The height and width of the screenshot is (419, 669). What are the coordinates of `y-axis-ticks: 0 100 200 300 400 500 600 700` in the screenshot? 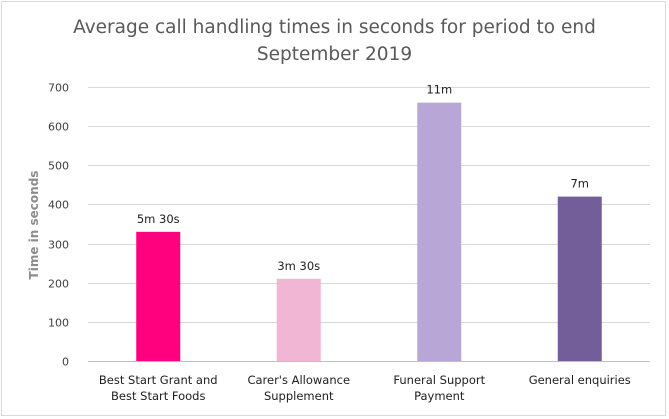 It's located at (58, 225).